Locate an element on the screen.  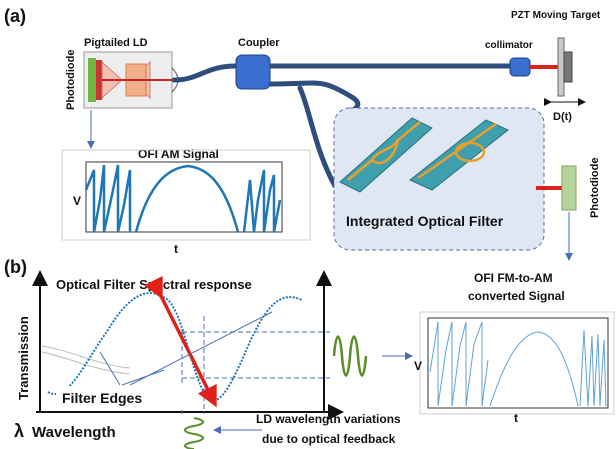
am-x-axis-label: t is located at coordinates (176, 249).